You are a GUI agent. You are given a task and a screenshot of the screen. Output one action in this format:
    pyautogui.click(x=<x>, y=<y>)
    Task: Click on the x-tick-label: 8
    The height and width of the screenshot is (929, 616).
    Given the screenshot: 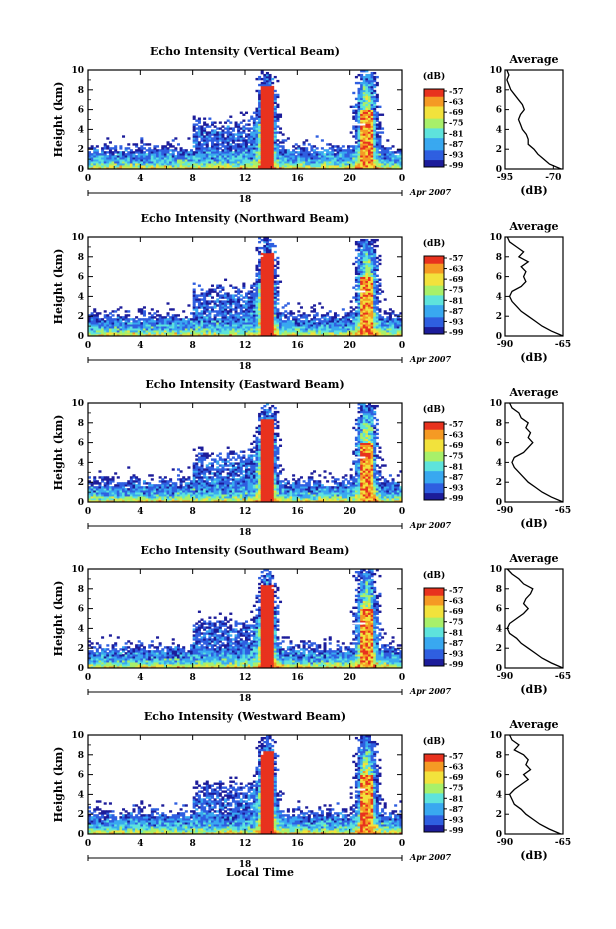 What is the action you would take?
    pyautogui.click(x=193, y=346)
    